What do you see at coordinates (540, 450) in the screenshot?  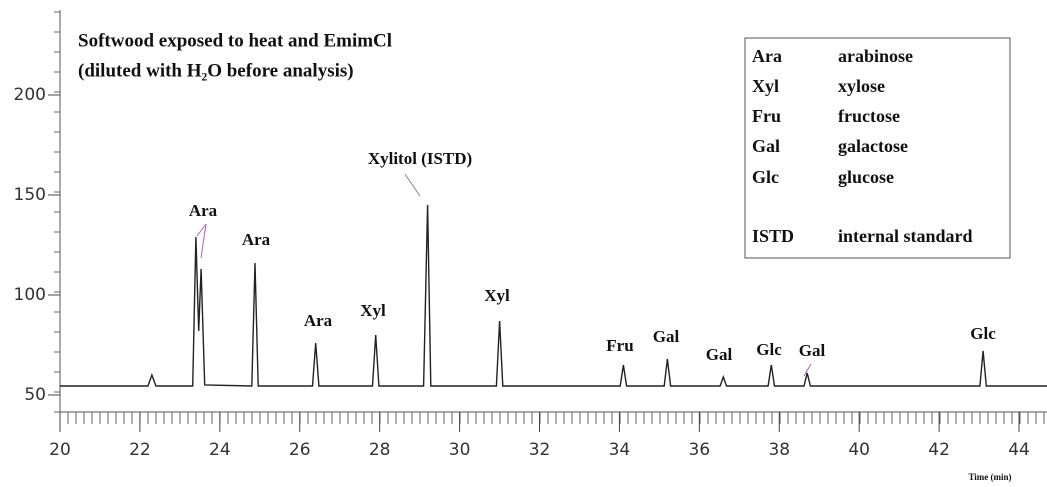 I see `x-tick-label: 32` at bounding box center [540, 450].